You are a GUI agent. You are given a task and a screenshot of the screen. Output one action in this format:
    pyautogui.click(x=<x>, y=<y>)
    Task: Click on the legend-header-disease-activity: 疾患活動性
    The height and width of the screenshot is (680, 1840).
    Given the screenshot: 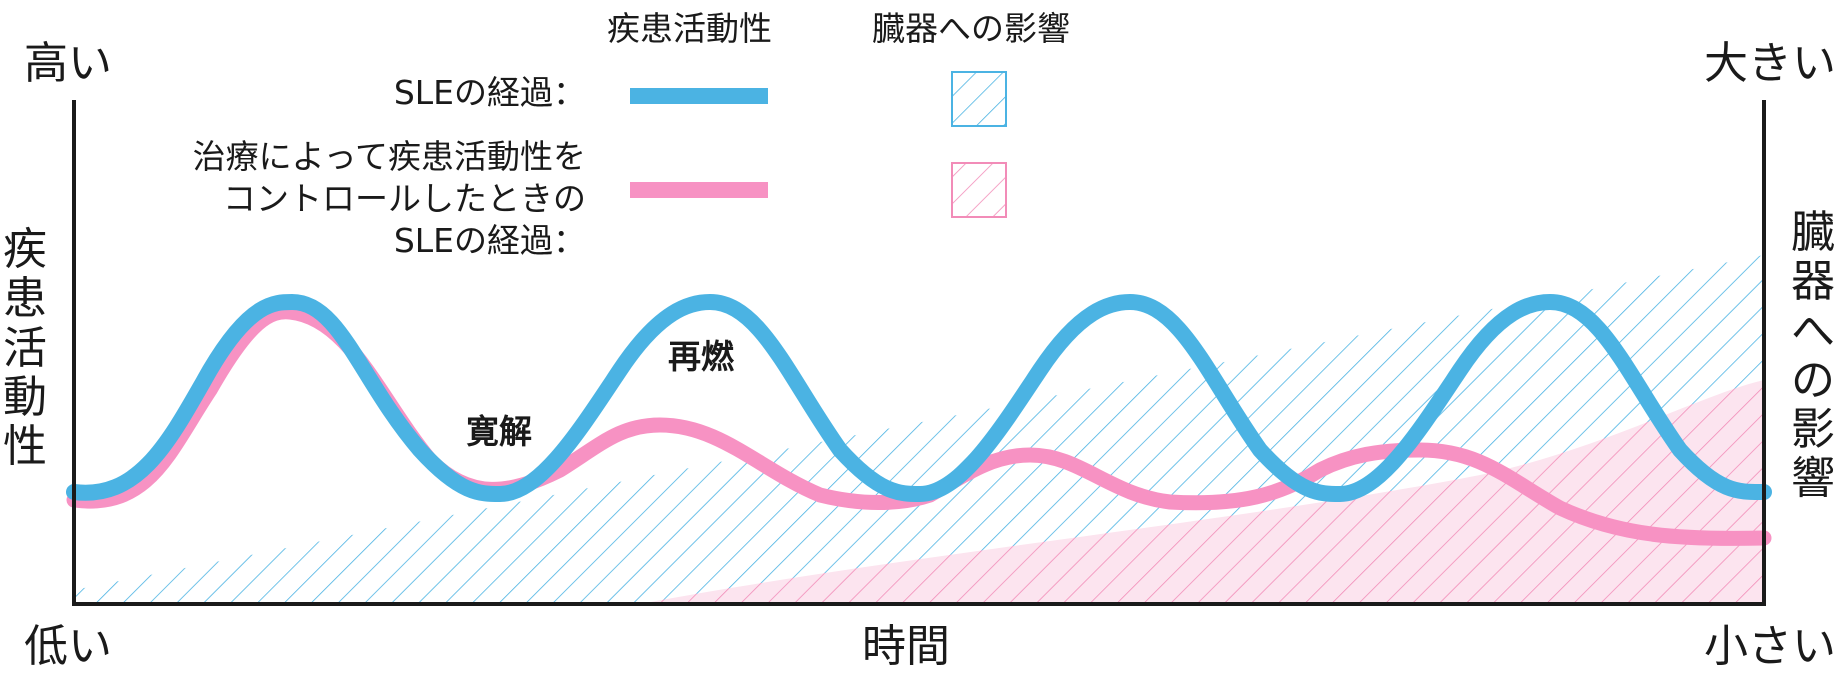 What is the action you would take?
    pyautogui.click(x=689, y=28)
    